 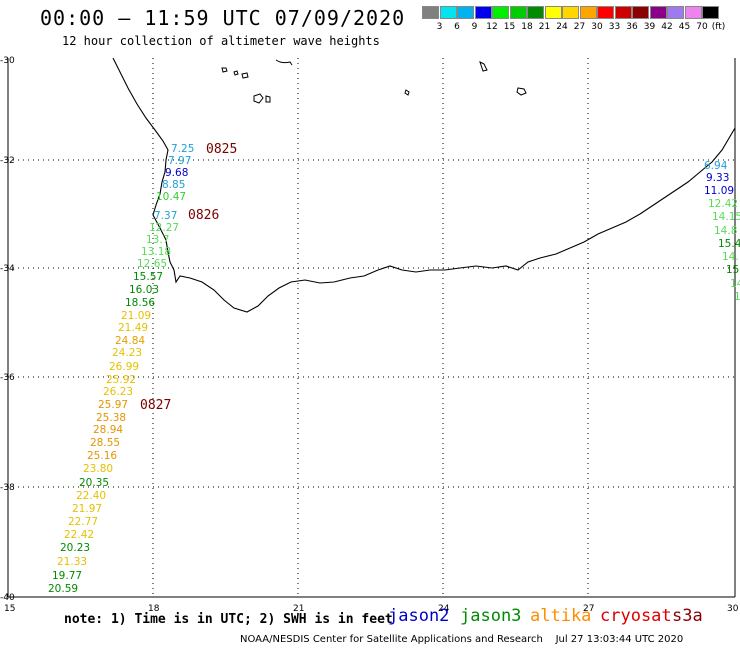 What do you see at coordinates (589, 609) in the screenshot?
I see `longitude-tick-label: 27` at bounding box center [589, 609].